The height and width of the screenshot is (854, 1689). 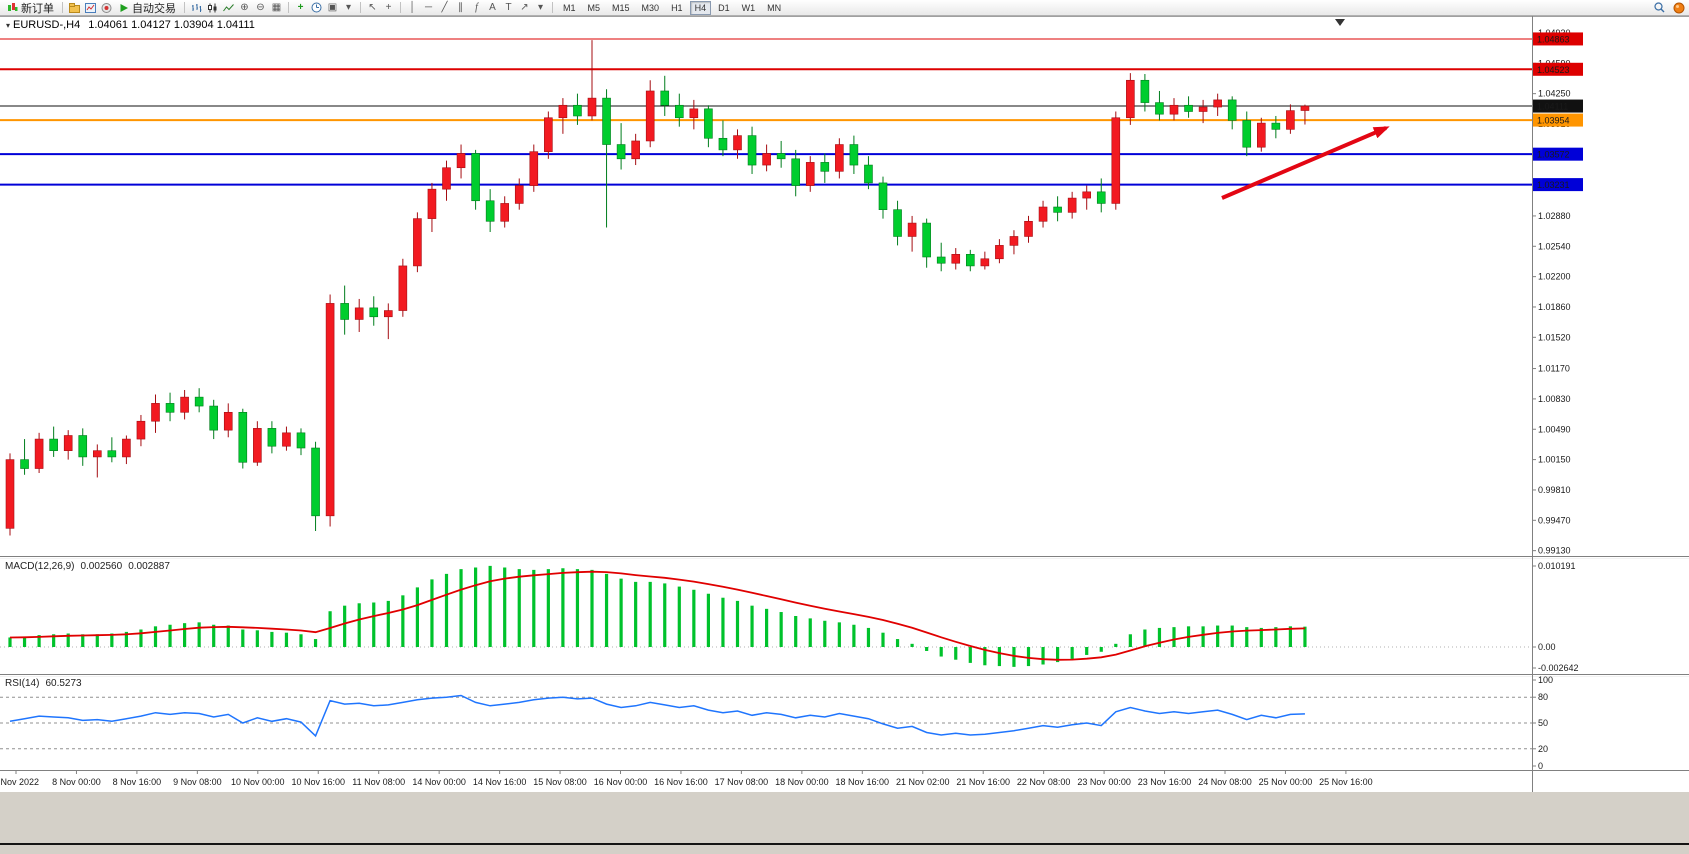 I want to click on macd-signal-value: 0.002887, so click(x=149, y=566).